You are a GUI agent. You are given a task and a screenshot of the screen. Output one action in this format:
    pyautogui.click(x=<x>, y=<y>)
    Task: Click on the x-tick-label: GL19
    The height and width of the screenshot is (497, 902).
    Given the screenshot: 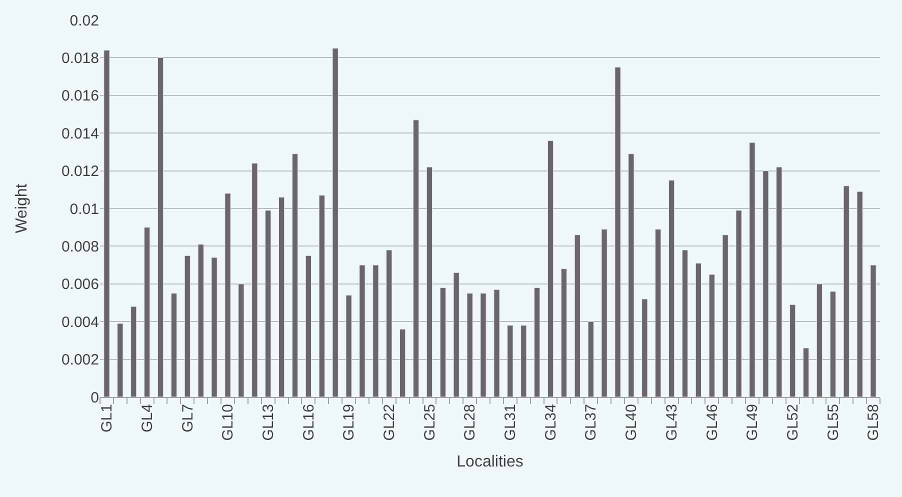 What is the action you would take?
    pyautogui.click(x=349, y=422)
    